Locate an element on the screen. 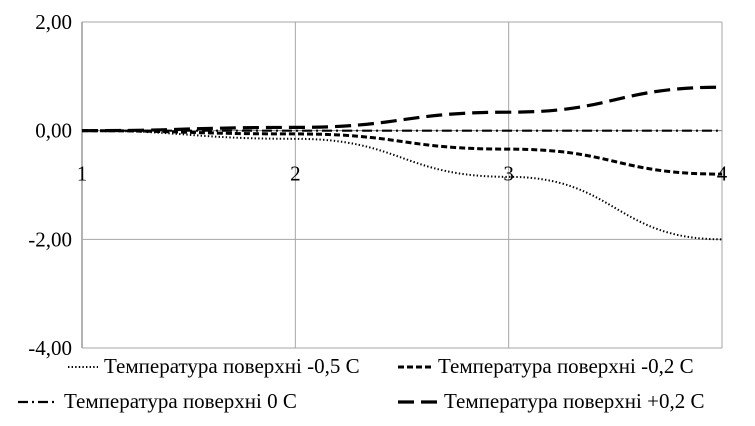 This screenshot has width=755, height=426. y-tick-label: -2,00 is located at coordinates (50, 239).